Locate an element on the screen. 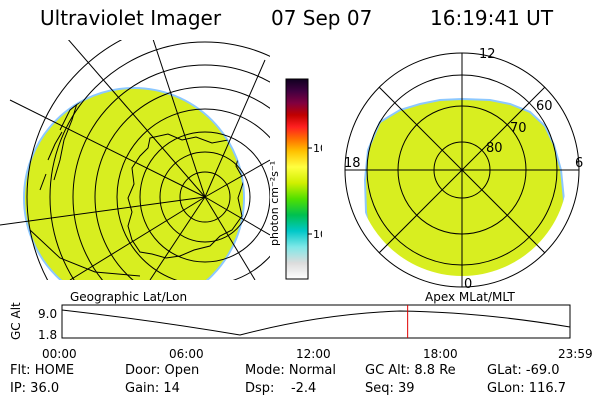  altitude-ytick-max: 9.0 is located at coordinates (47, 314).